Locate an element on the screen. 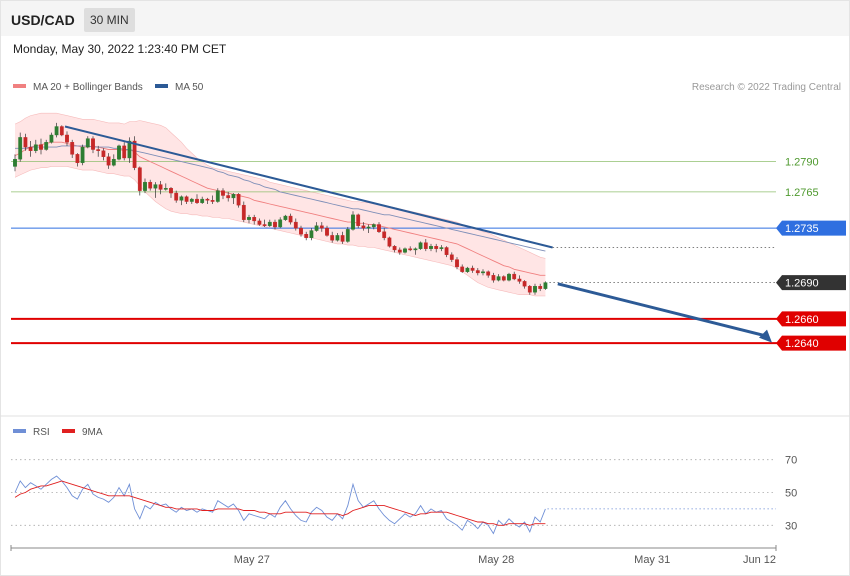  descending-trend-line is located at coordinates (308, 187).